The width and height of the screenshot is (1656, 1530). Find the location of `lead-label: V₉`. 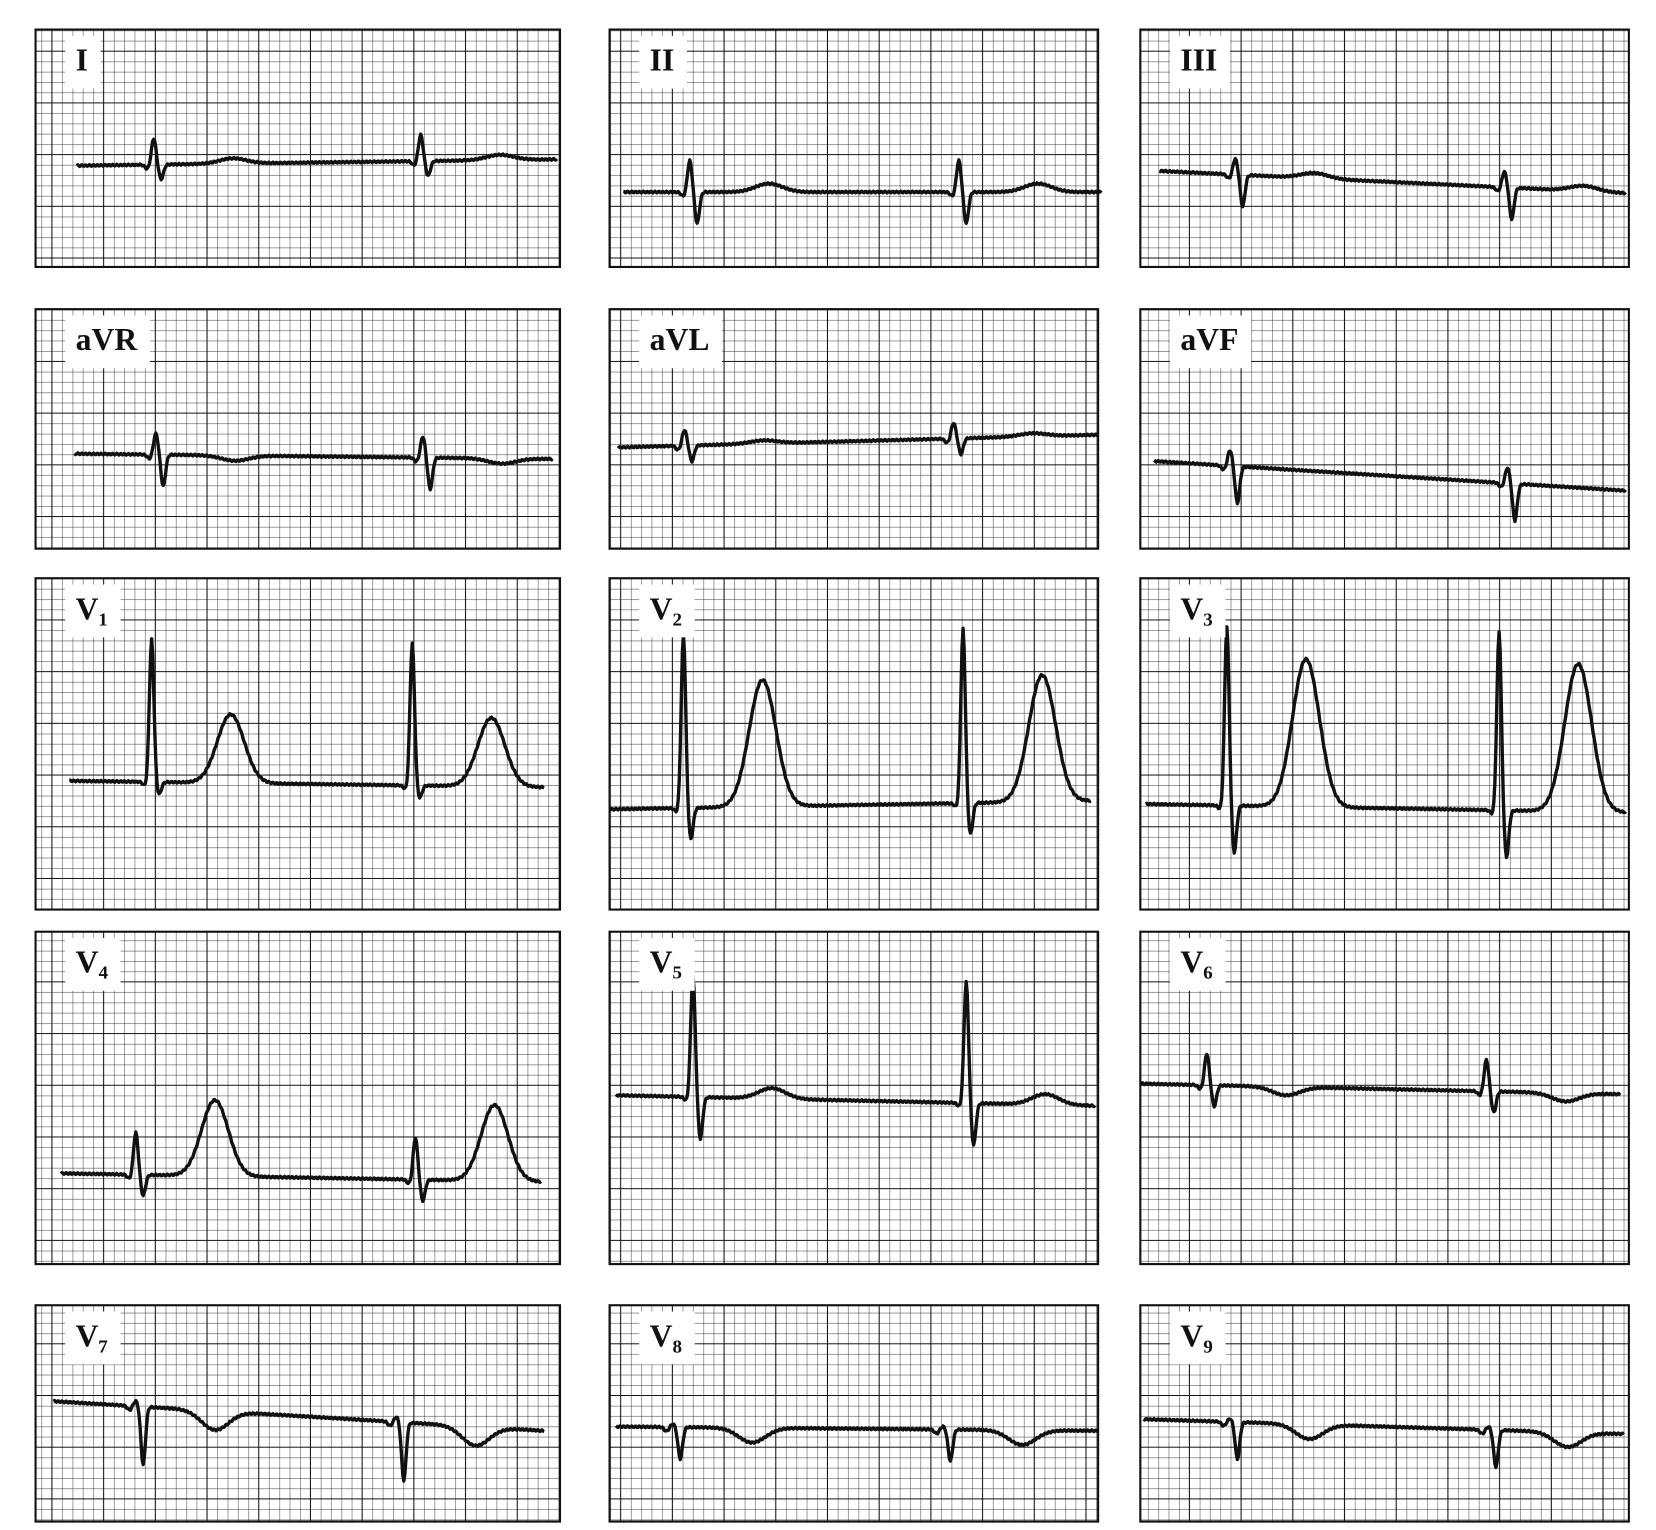

lead-label: V₉ is located at coordinates (1196, 1335).